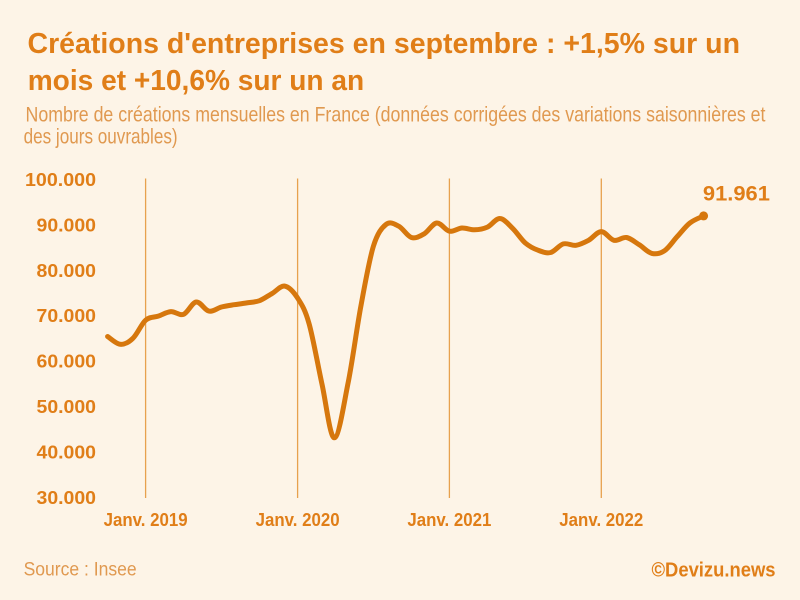  What do you see at coordinates (196, 81) in the screenshot?
I see `svg-text: mois et +10,6% sur un an` at bounding box center [196, 81].